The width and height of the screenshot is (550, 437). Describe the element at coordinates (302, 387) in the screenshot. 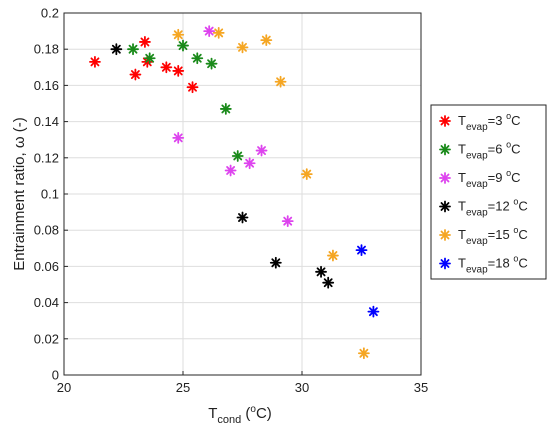

I see `x-tick-label: 30` at that location.